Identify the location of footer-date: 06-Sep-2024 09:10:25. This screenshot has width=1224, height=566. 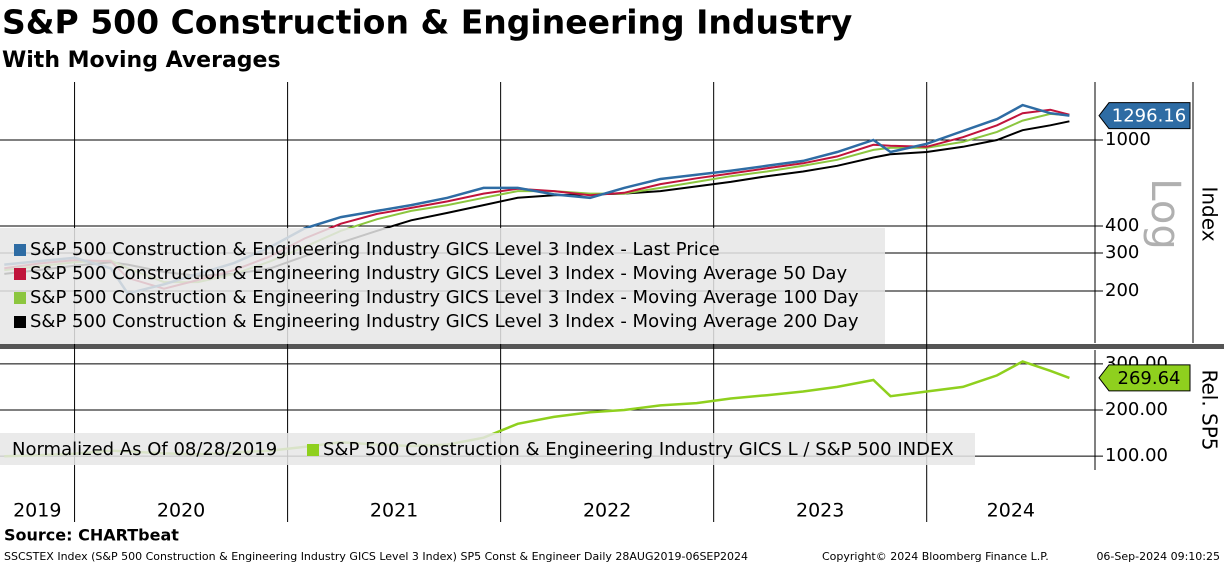
(1158, 556).